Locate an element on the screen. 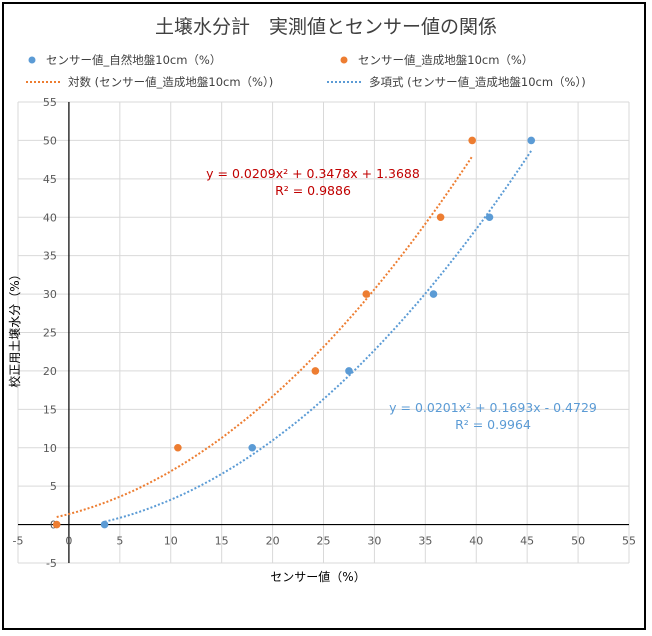 This screenshot has height=636, width=652. x-tick-label: 5 is located at coordinates (119, 541).